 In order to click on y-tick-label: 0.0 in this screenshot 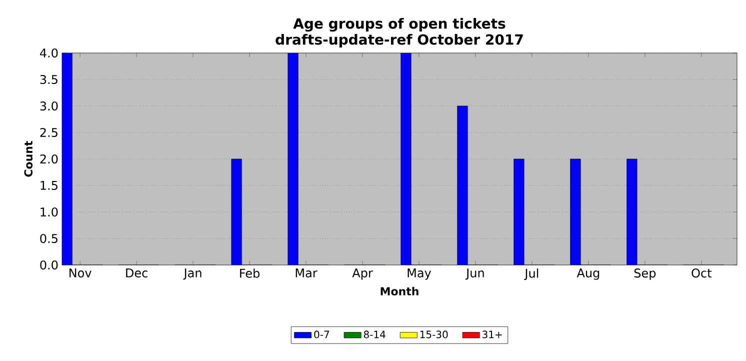, I will do `click(49, 265)`.